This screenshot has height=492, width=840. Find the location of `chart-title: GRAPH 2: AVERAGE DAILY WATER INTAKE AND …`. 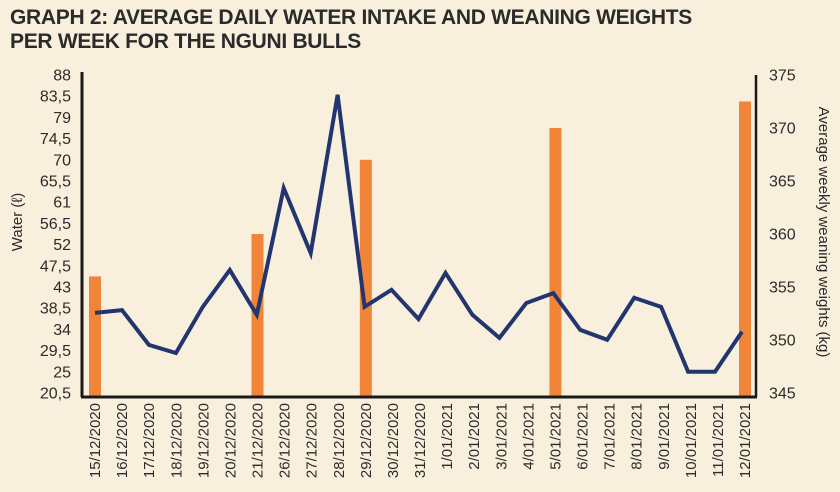

chart-title: GRAPH 2: AVERAGE DAILY WATER INTAKE AND … is located at coordinates (351, 30).